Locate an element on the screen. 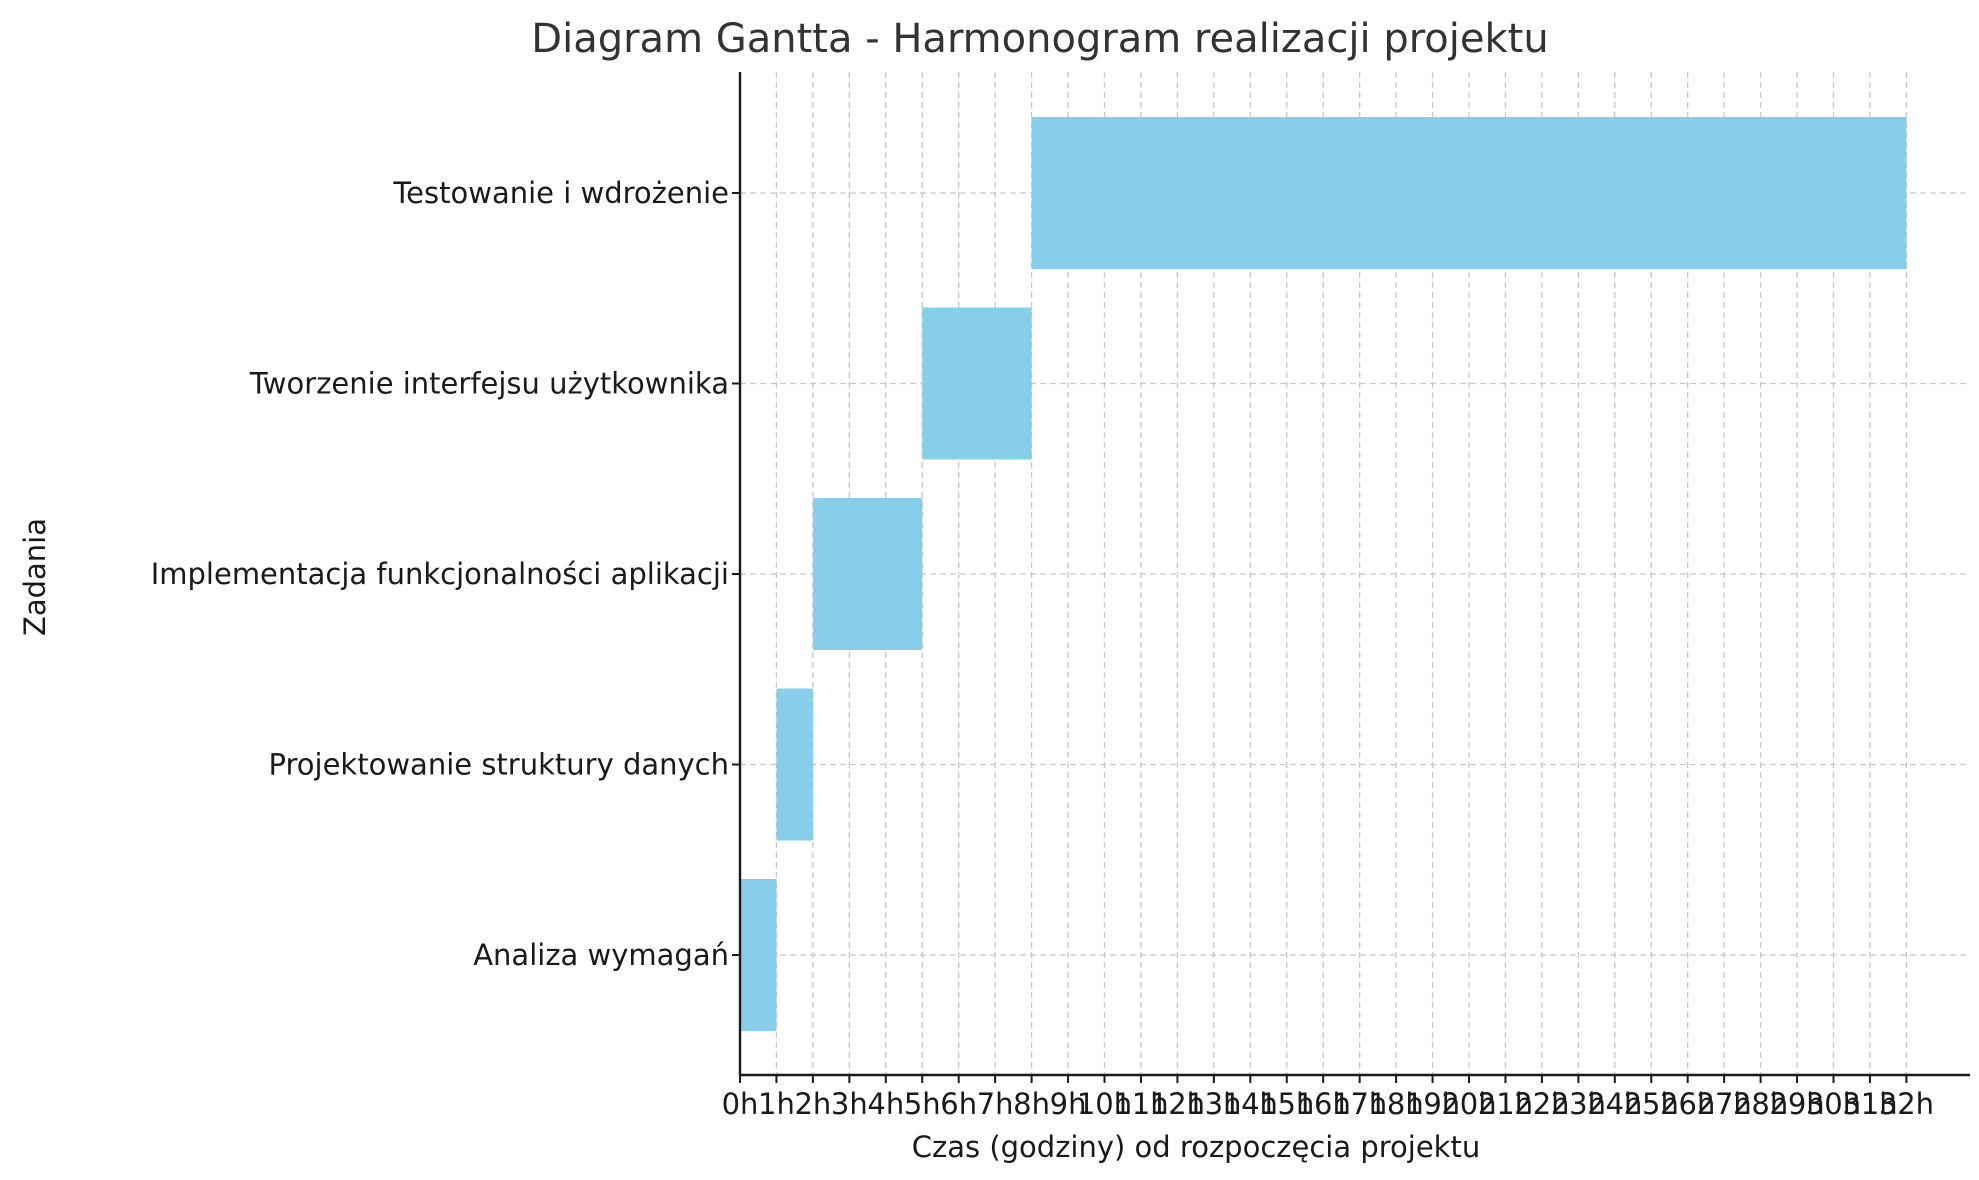 The height and width of the screenshot is (1180, 1979). x-tick-label: 19h is located at coordinates (1432, 1104).